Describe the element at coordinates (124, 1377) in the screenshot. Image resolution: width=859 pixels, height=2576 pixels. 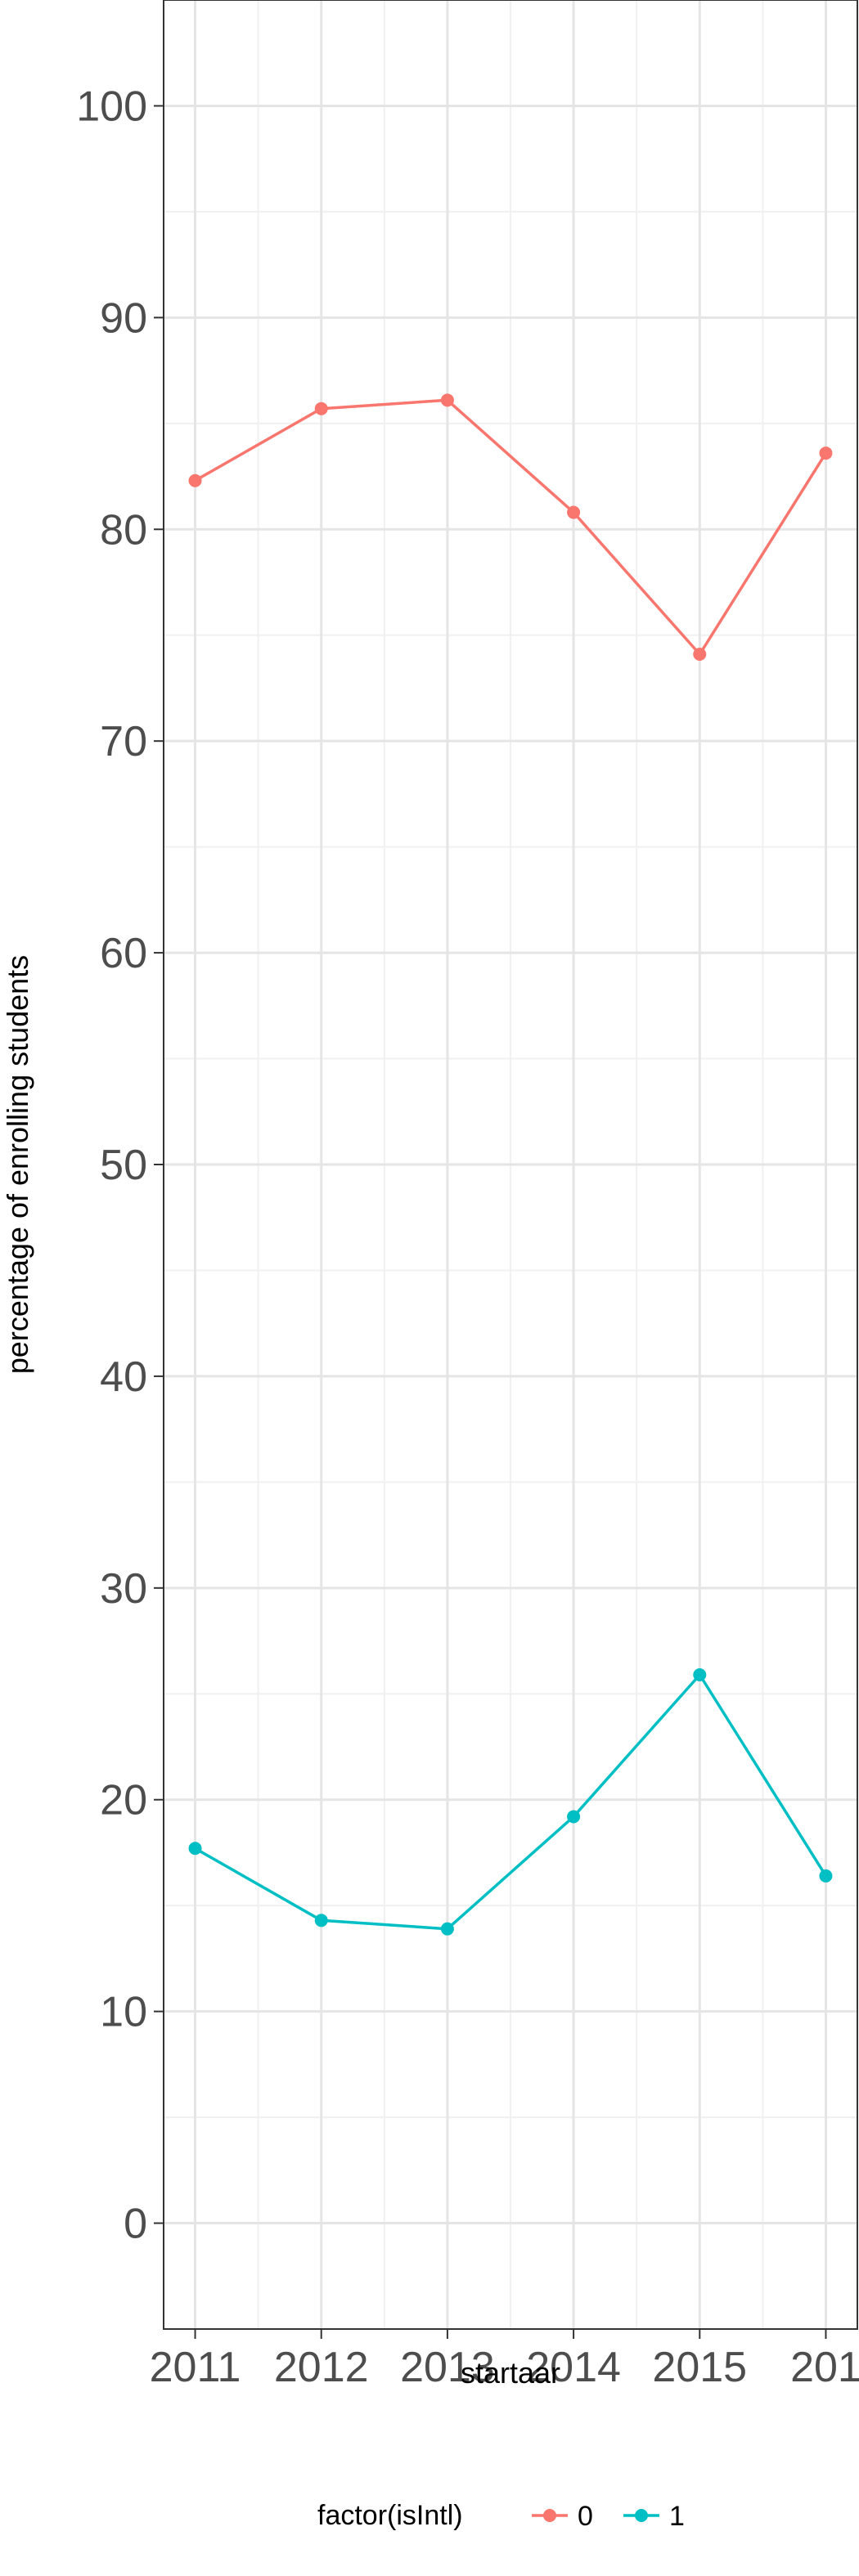
I see `y-tick-label: 40` at that location.